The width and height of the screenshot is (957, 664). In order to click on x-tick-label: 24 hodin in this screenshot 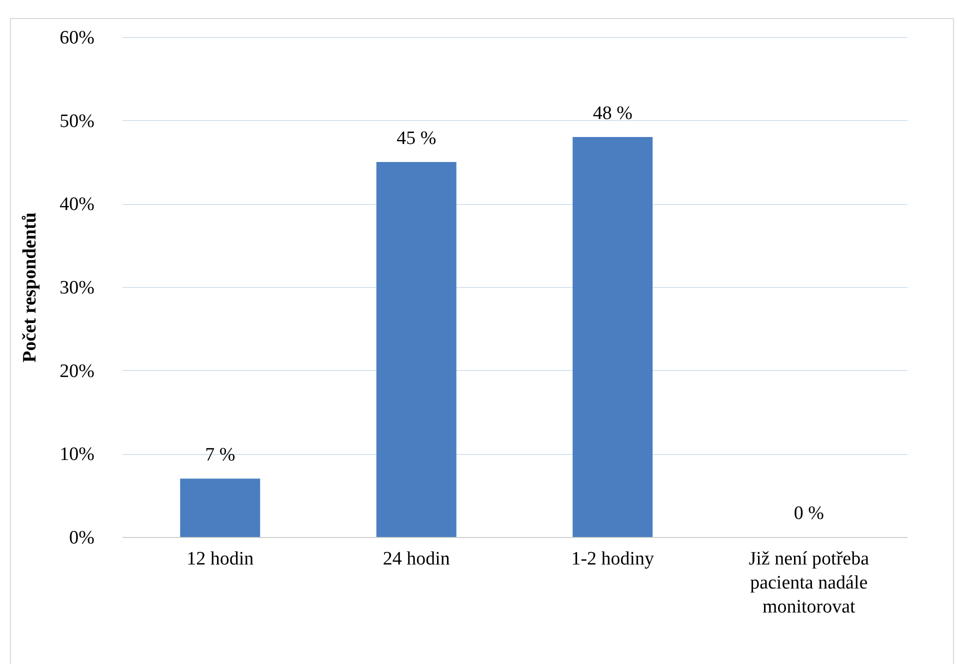, I will do `click(416, 559)`.